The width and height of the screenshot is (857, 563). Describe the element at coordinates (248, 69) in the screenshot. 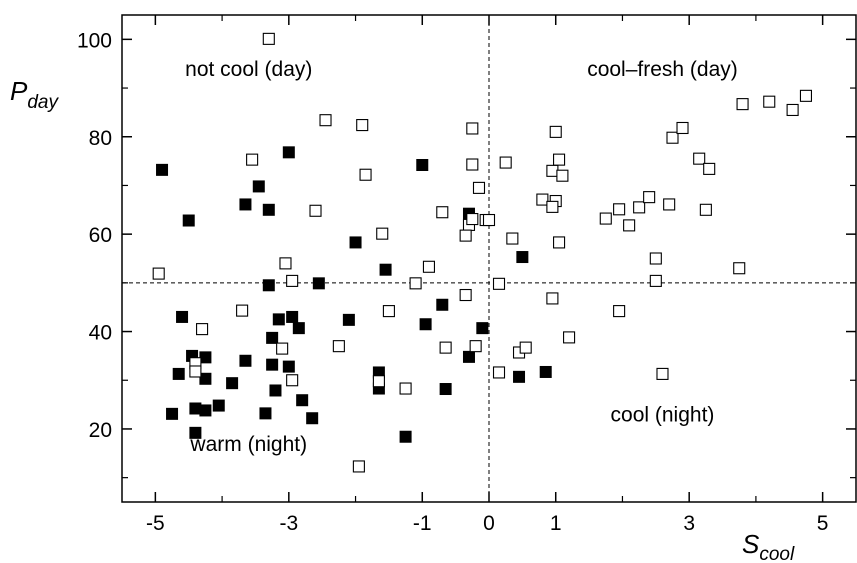

I see `quadrant-label: not cool (day)` at that location.